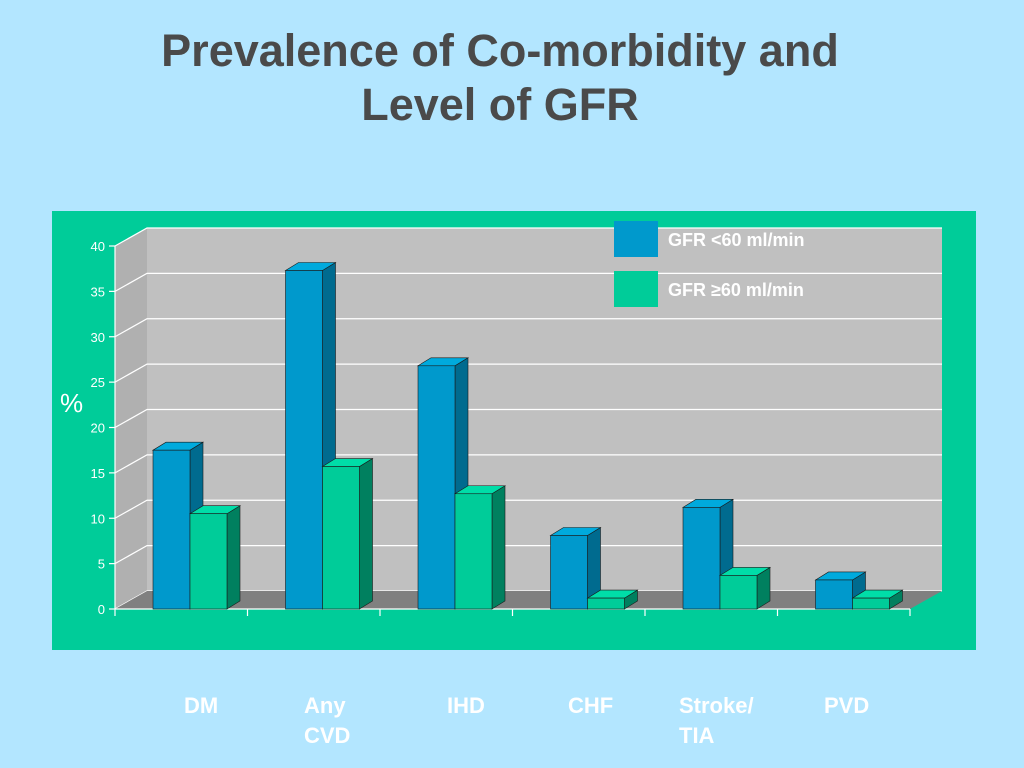 The width and height of the screenshot is (1024, 768). I want to click on y-tick-label: 35, so click(98, 291).